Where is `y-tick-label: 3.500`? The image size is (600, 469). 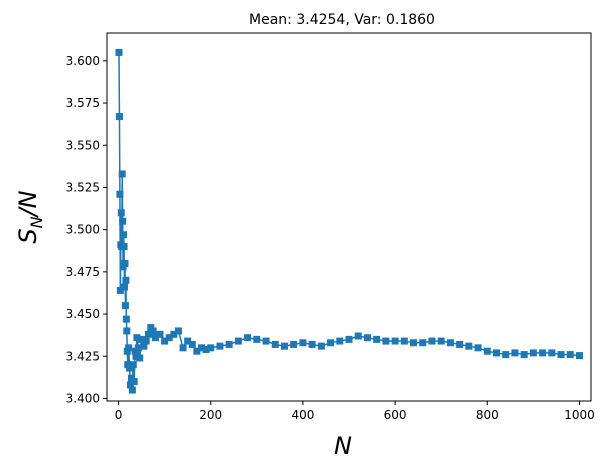 y-tick-label: 3.500 is located at coordinates (83, 230).